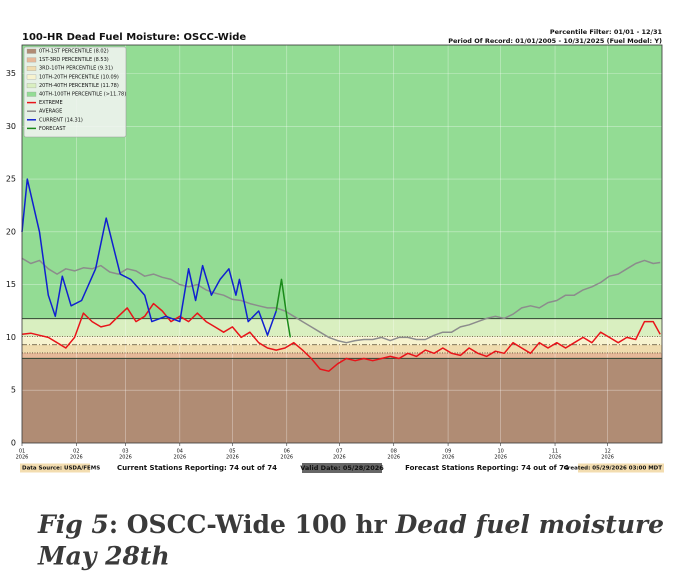 The width and height of the screenshot is (680, 577). Describe the element at coordinates (555, 452) in the screenshot. I see `x-tick-label: 11` at that location.